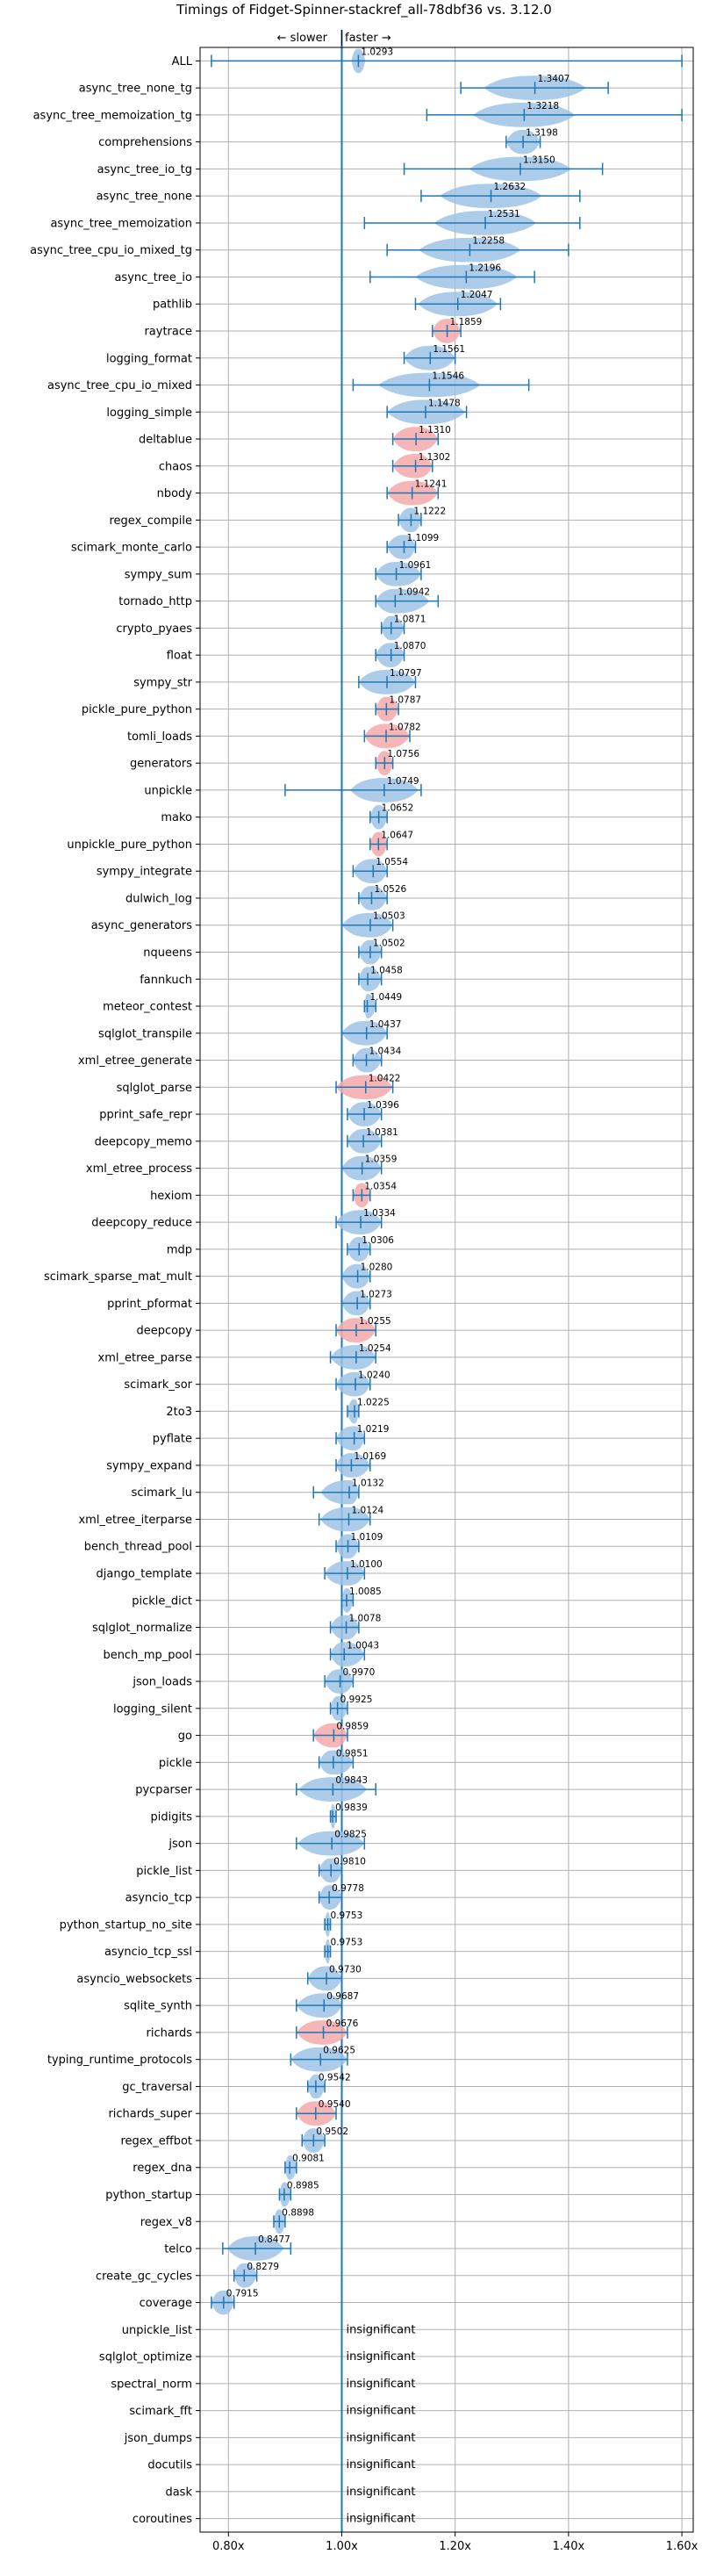 Image resolution: width=702 pixels, height=2576 pixels. What do you see at coordinates (367, 1537) in the screenshot?
I see `value-label: 1.0109` at bounding box center [367, 1537].